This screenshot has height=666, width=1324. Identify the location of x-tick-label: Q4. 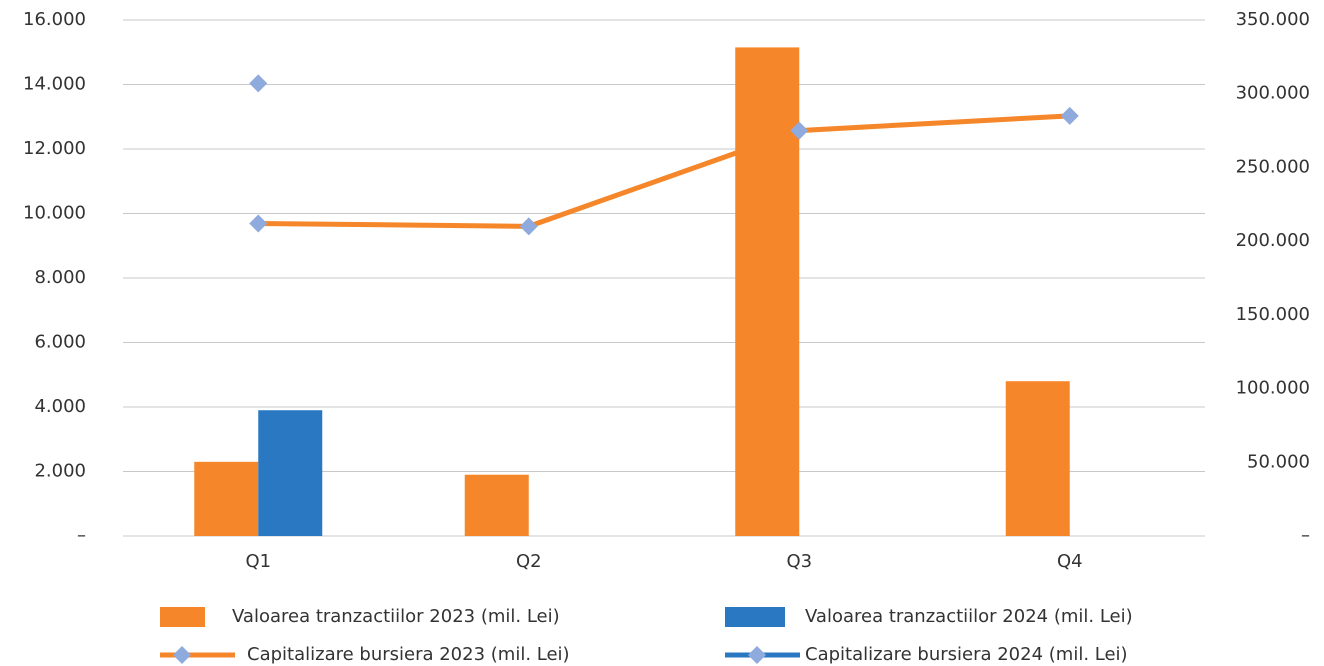
(1070, 561).